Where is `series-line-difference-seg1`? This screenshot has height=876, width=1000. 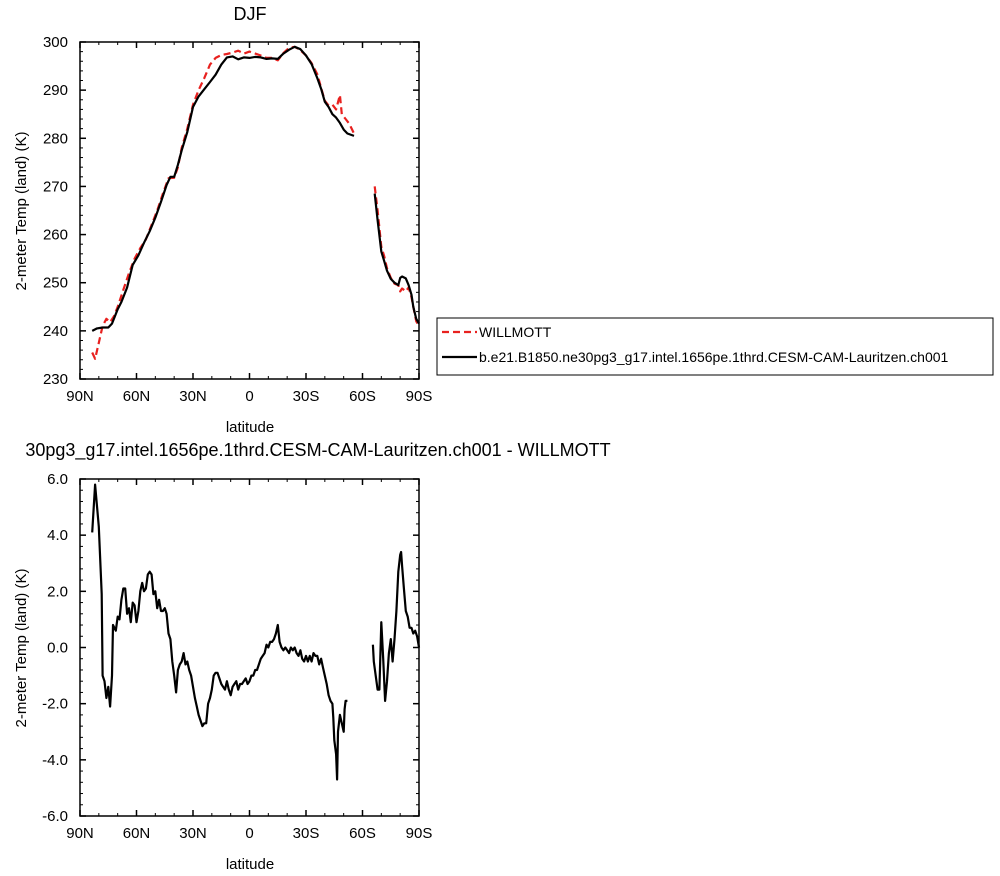
series-line-difference-seg1 is located at coordinates (219, 632).